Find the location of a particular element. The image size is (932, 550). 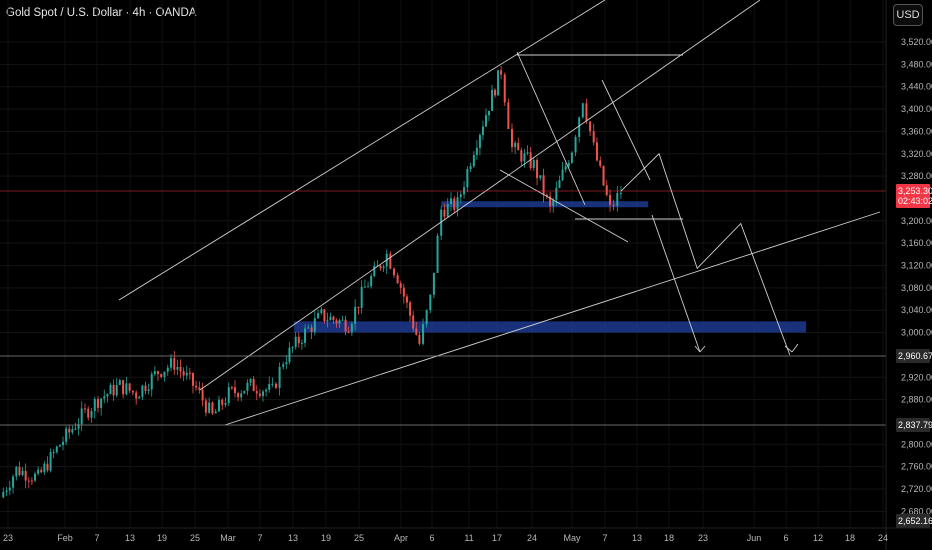

x-tick-label: 11 is located at coordinates (468, 538).